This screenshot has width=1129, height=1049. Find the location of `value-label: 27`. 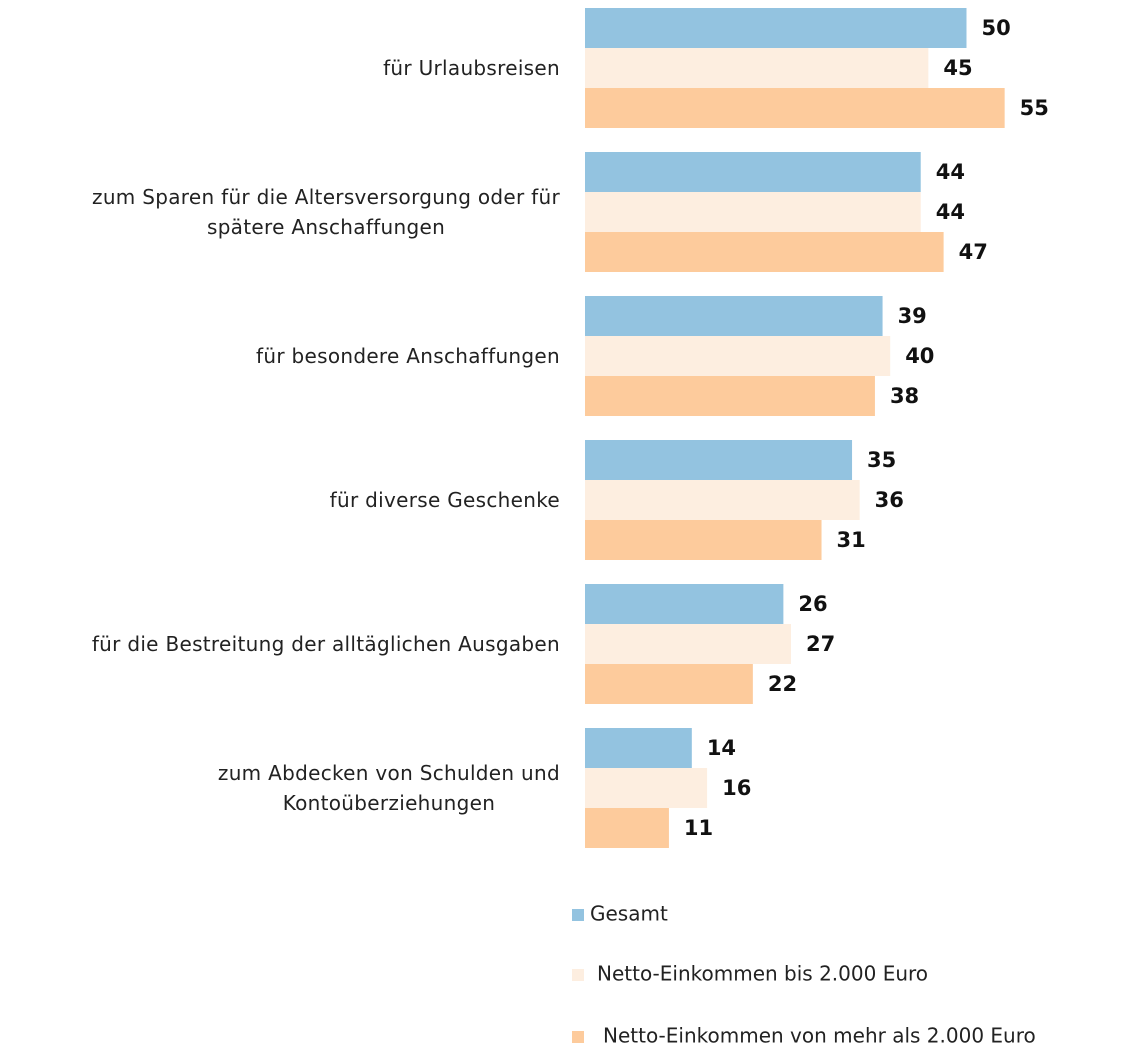

value-label: 27 is located at coordinates (820, 644).